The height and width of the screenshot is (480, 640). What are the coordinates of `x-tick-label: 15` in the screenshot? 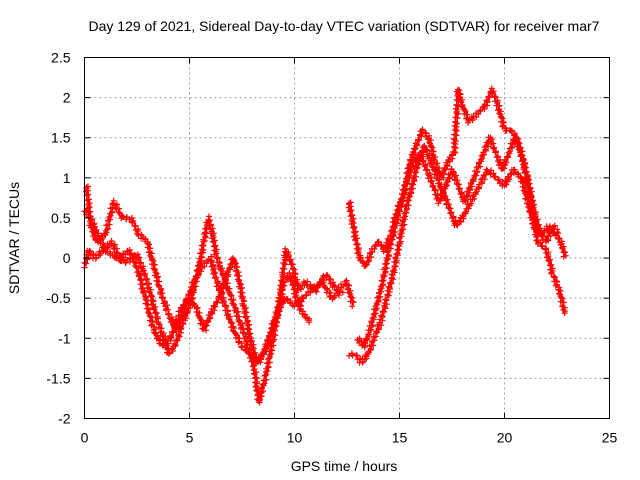 It's located at (400, 438).